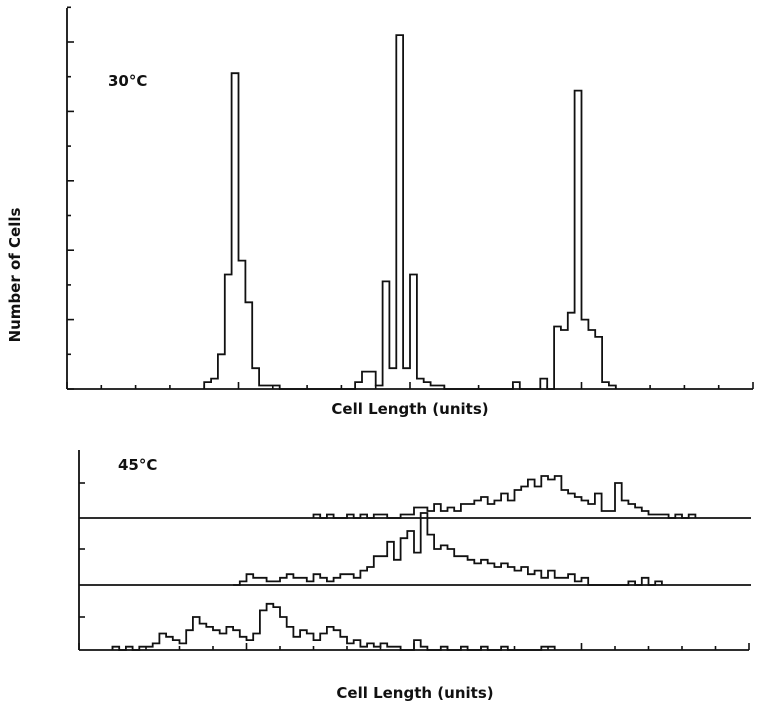 The width and height of the screenshot is (769, 712). I want to click on x-axis-label-bottom: Cell Length (units), so click(414, 693).